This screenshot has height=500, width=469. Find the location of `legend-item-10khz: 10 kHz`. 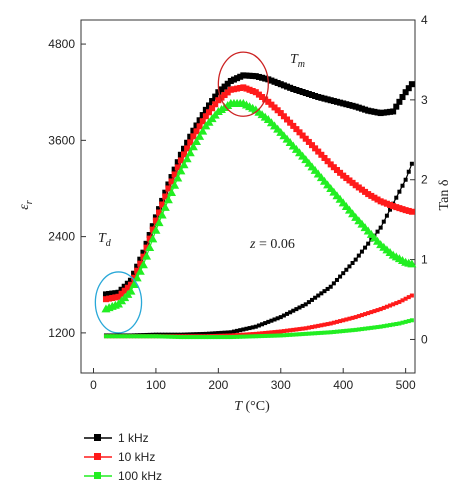

legend-item-10khz: 10 kHz is located at coordinates (119, 457).